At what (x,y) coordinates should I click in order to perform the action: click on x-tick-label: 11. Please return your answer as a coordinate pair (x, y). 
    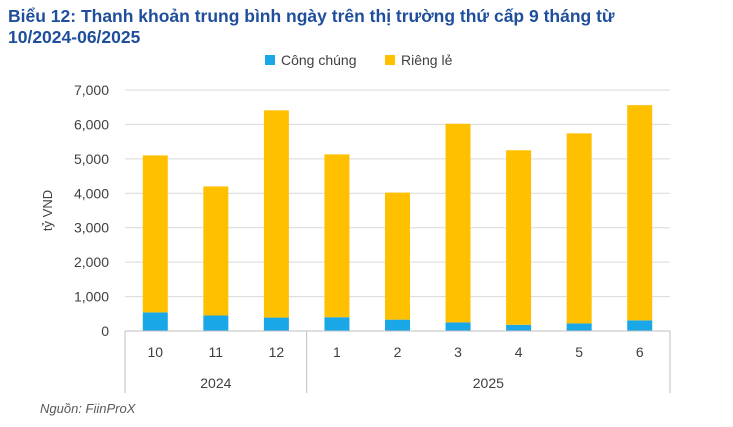
    Looking at the image, I should click on (216, 352).